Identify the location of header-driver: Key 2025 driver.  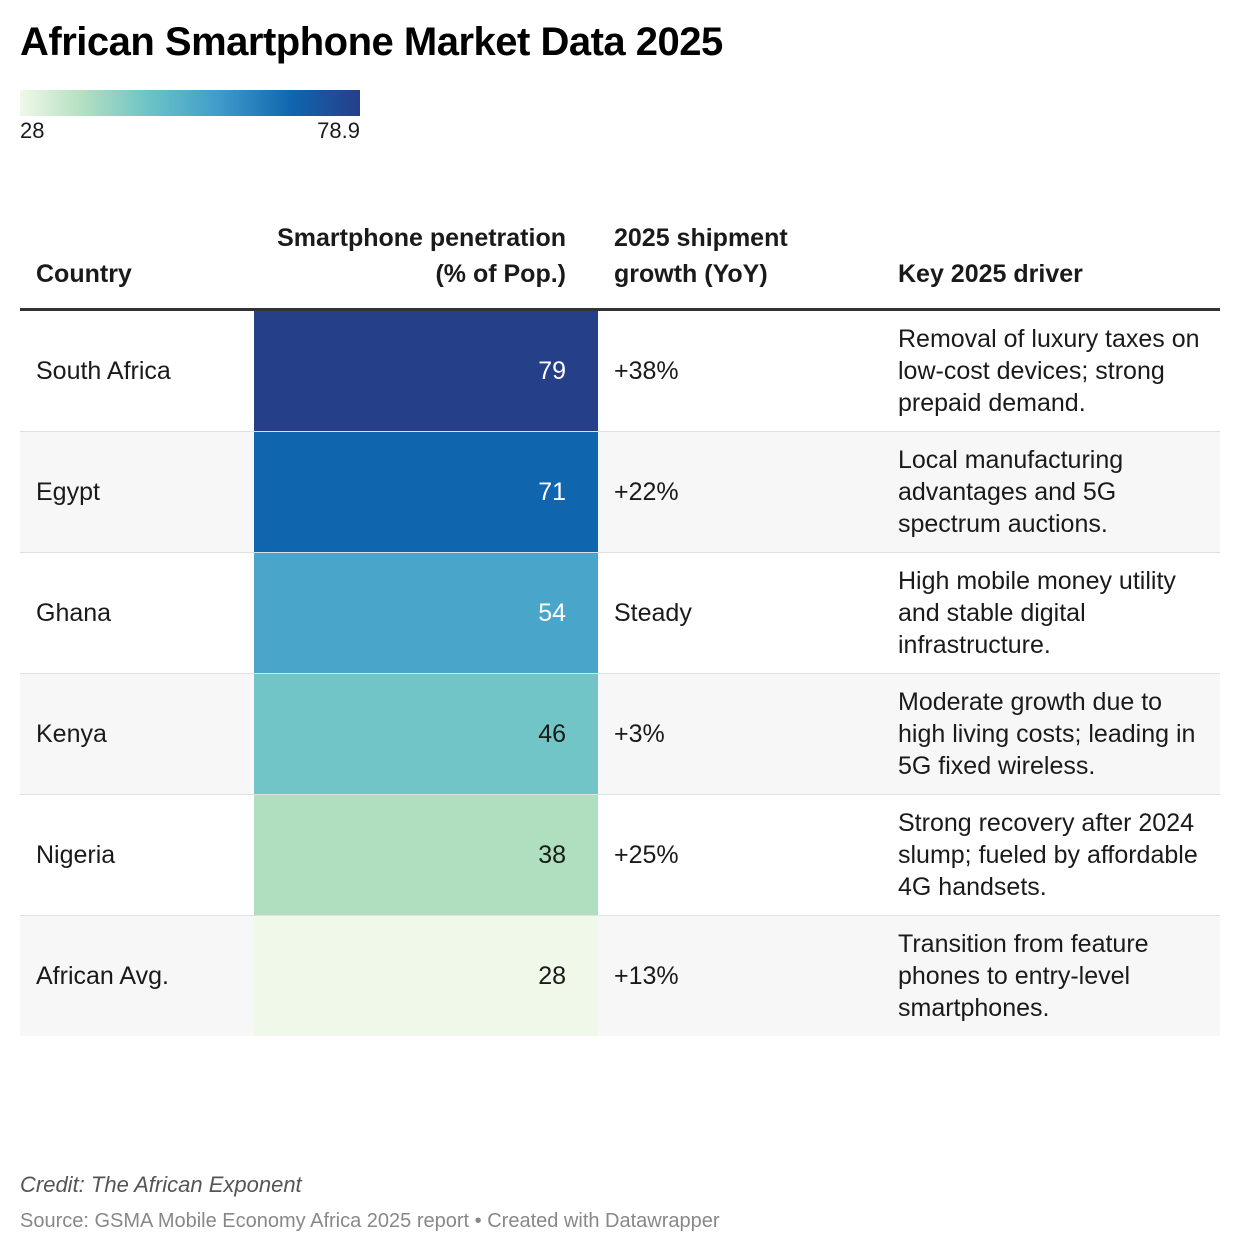
(1051, 253).